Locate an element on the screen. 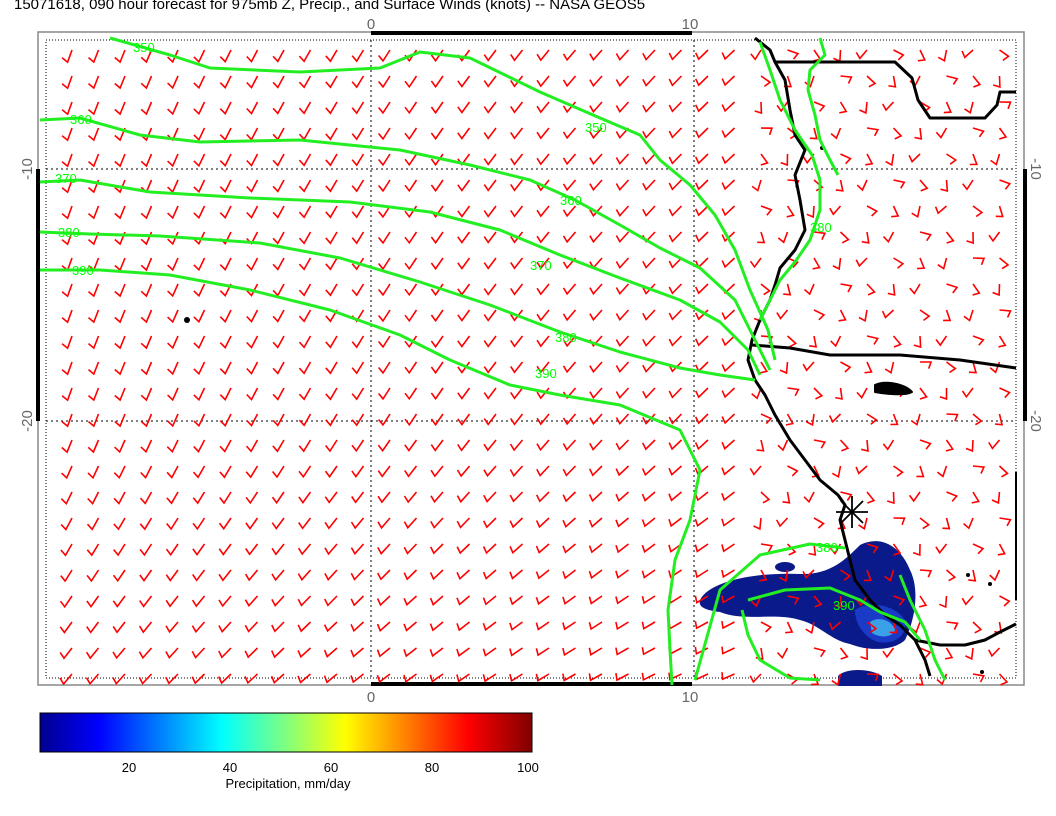 The image size is (1056, 816). contour-390-south is located at coordinates (834, 613).